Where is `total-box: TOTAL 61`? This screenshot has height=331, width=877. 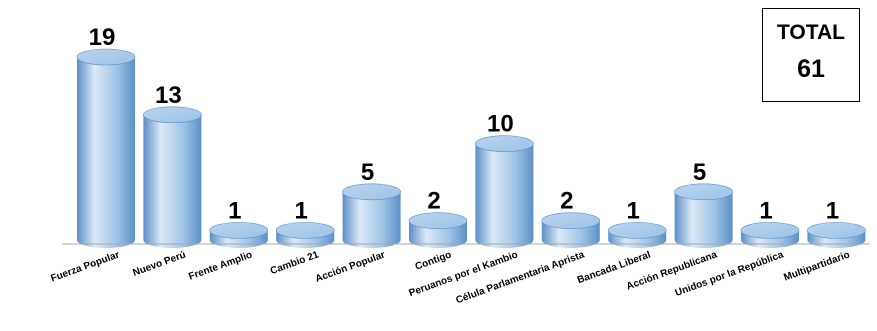
total-box: TOTAL 61 is located at coordinates (811, 55).